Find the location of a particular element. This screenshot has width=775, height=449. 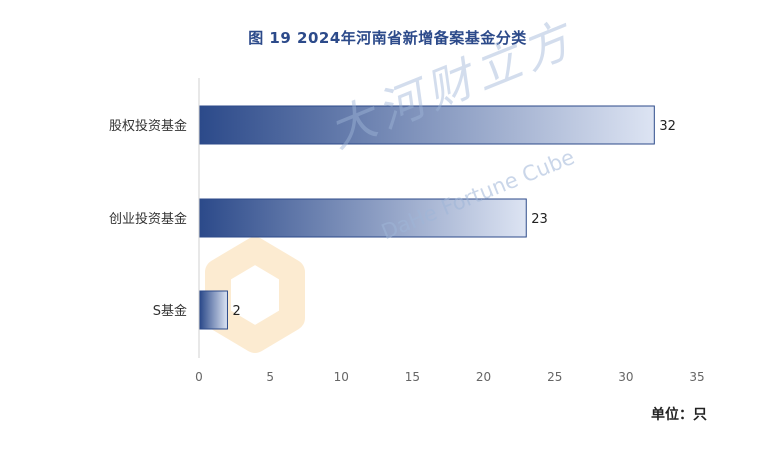

x-tick-label: 20 is located at coordinates (483, 377).